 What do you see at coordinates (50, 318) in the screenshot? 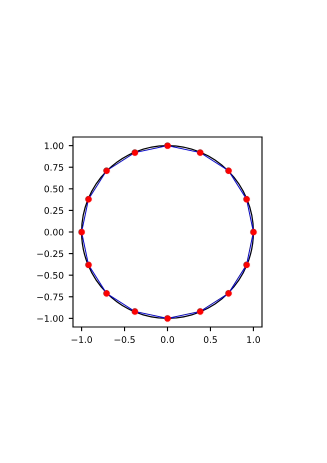
I see `y-tick-label: −1.00` at bounding box center [50, 318].